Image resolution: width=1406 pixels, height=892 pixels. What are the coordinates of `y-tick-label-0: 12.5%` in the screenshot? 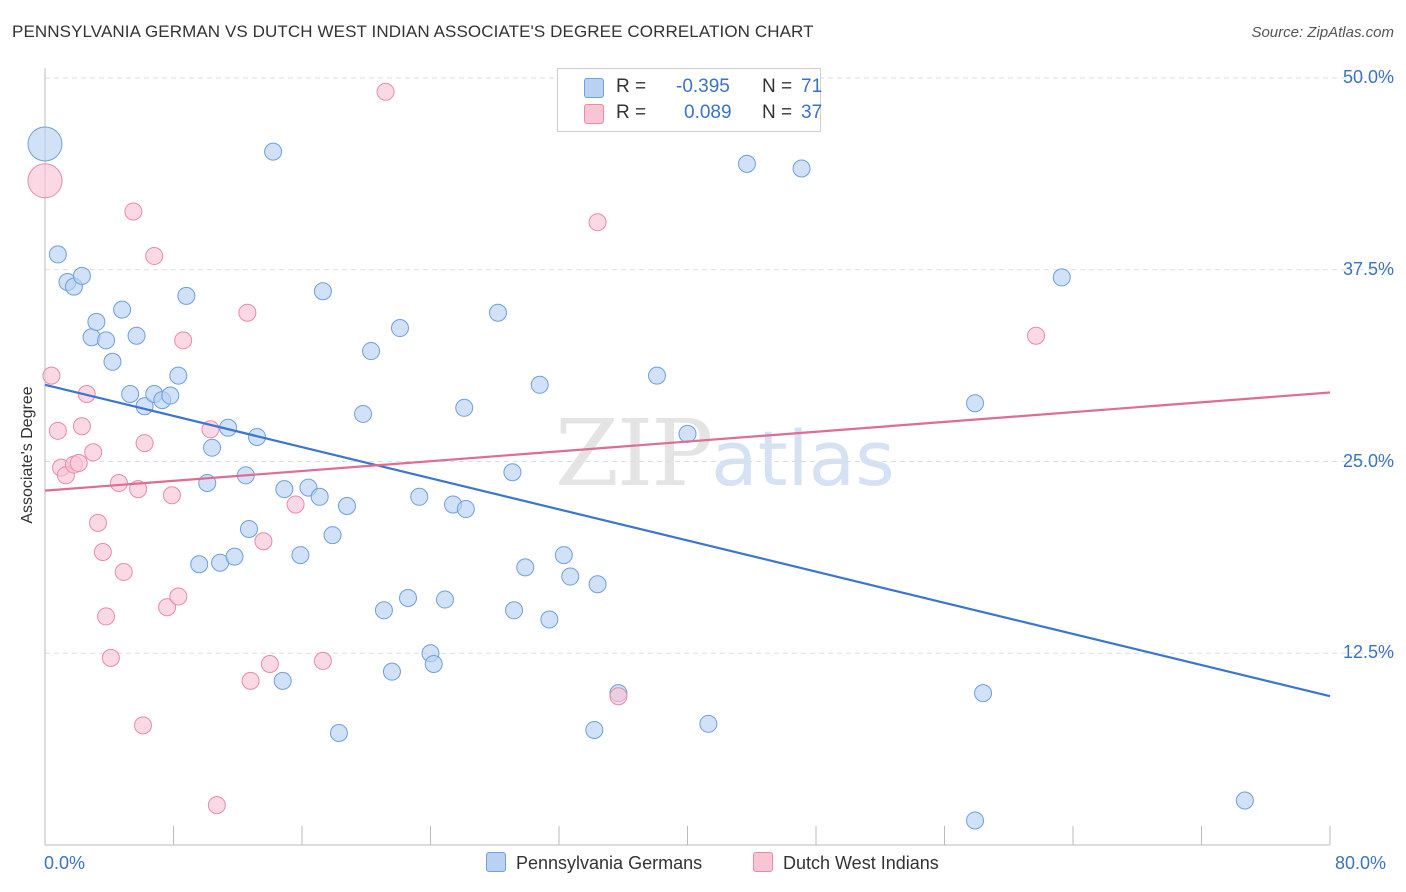 It's located at (1368, 652).